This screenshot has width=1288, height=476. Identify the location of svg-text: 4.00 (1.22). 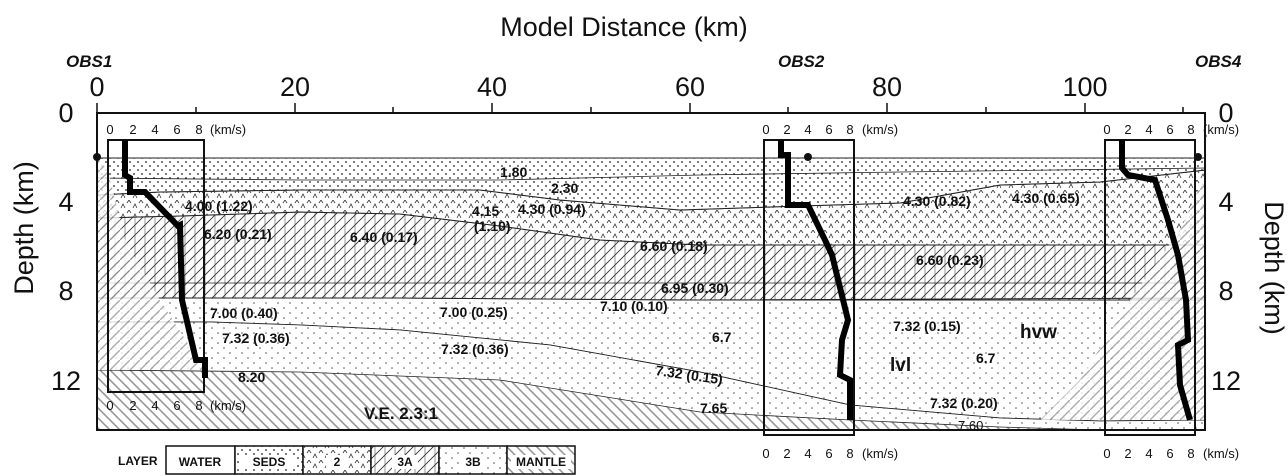
(219, 206).